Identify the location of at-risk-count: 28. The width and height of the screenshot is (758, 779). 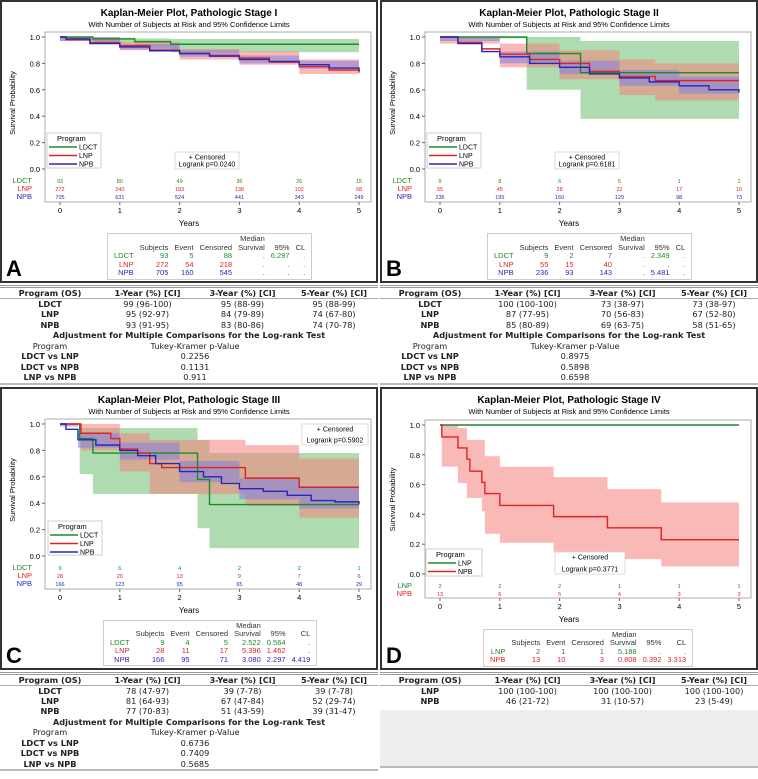
(560, 190).